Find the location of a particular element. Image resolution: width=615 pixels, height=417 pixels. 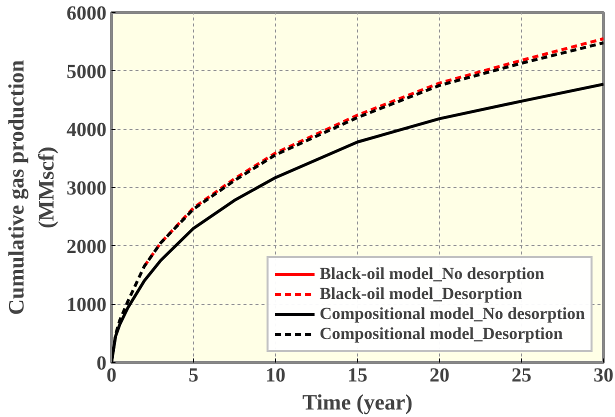

y-axis-title: Cumulative gas production (MMscf) is located at coordinates (31, 188).